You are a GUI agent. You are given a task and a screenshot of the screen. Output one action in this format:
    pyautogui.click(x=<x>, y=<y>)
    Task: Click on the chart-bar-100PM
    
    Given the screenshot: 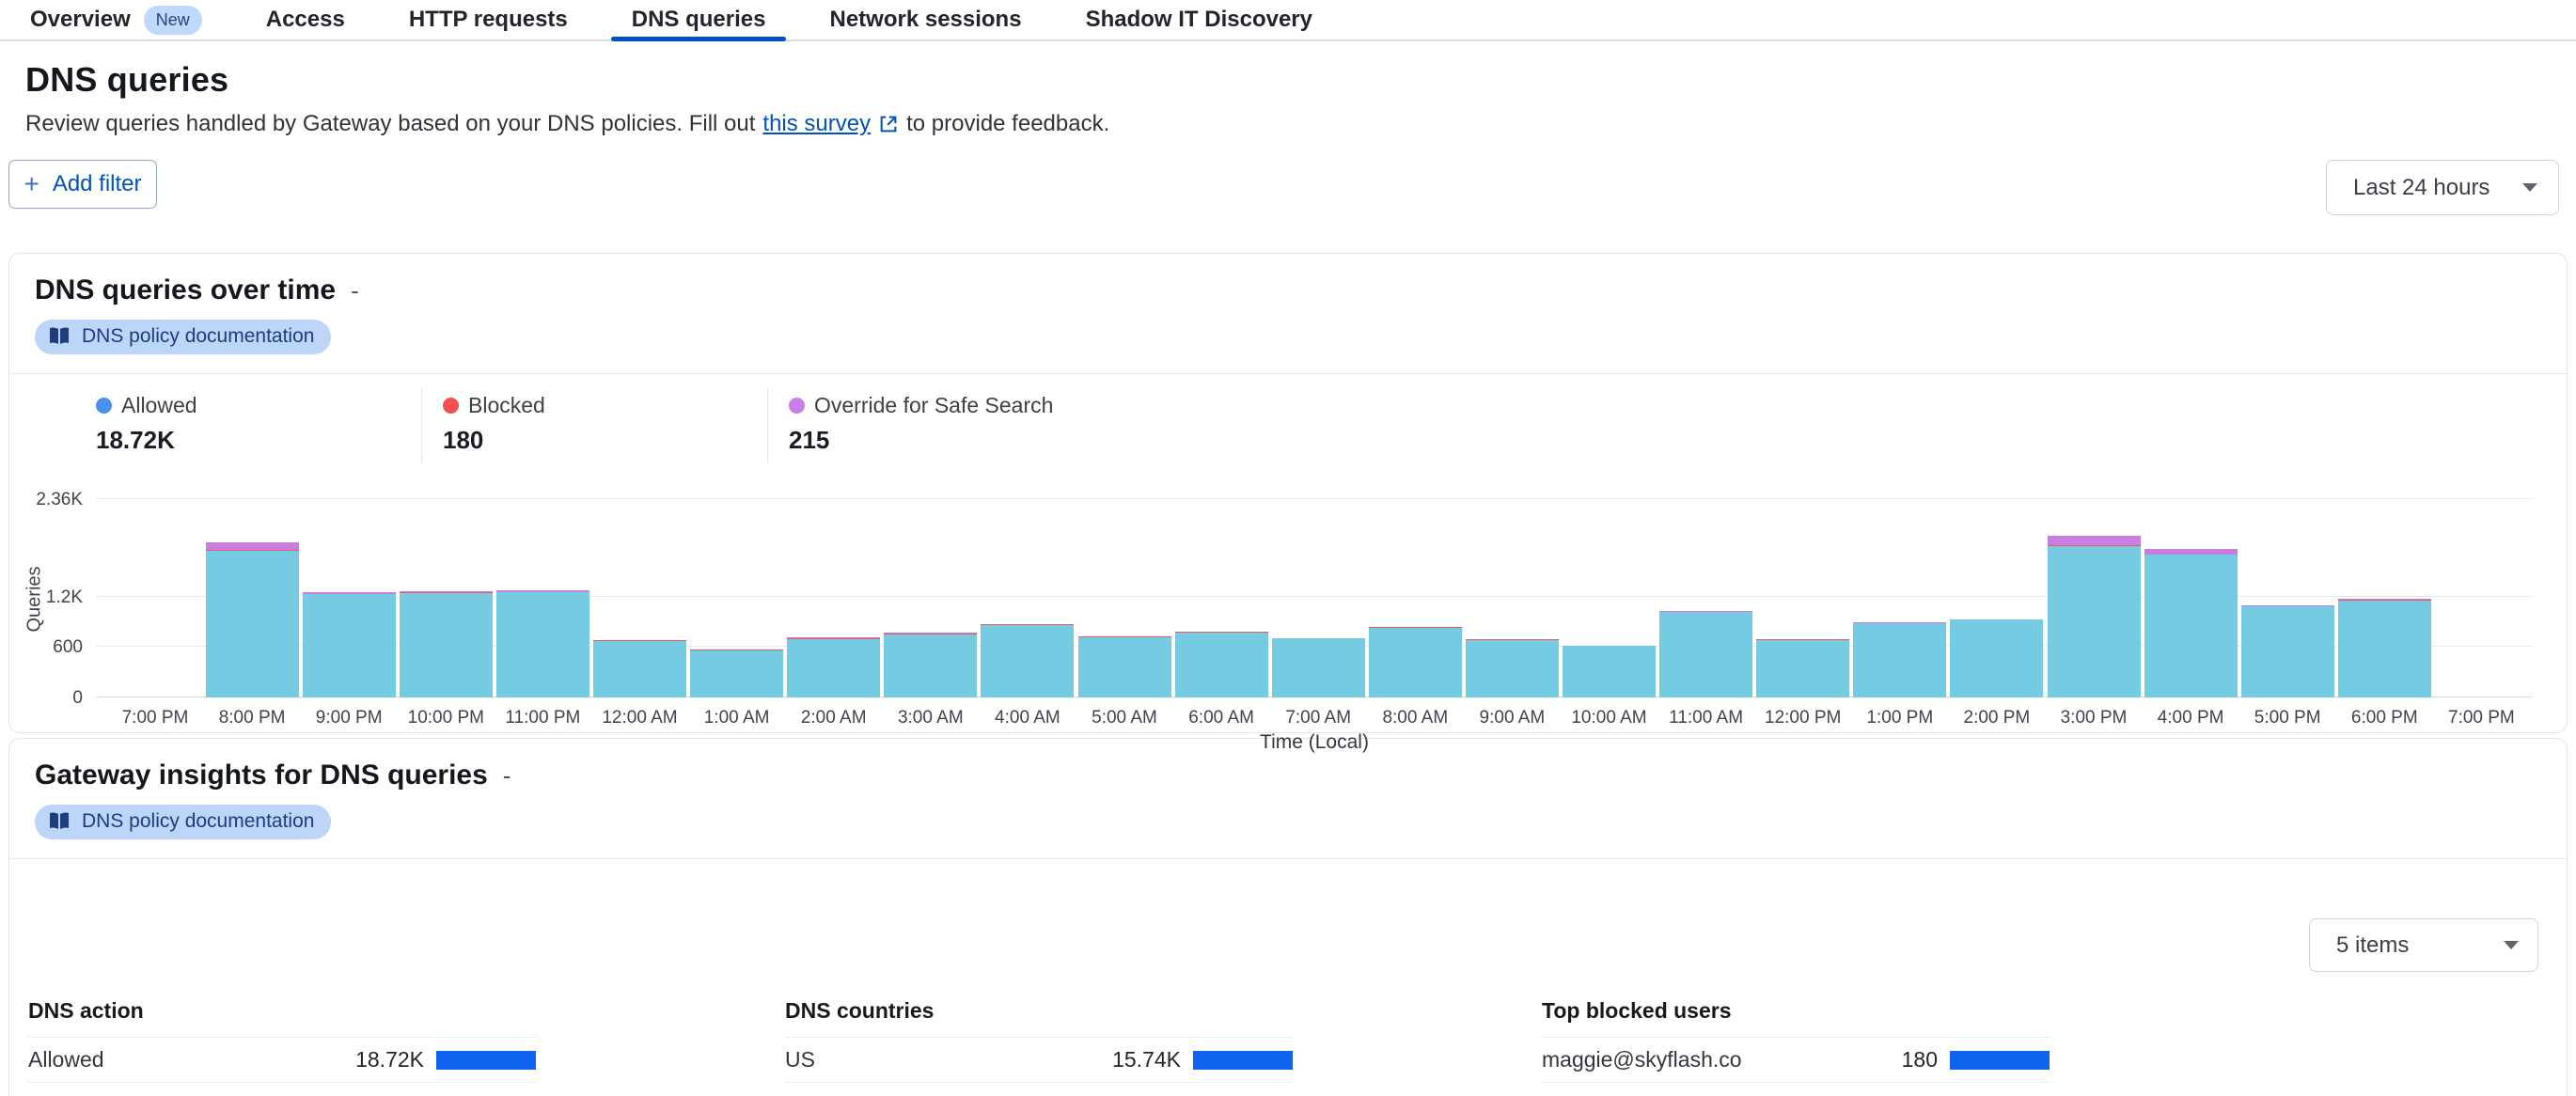 What is the action you would take?
    pyautogui.click(x=1900, y=659)
    